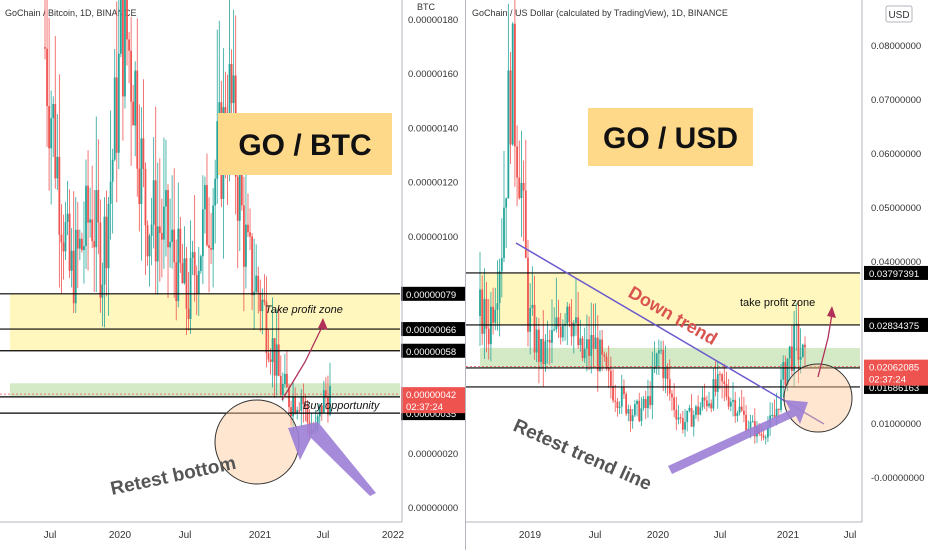 The width and height of the screenshot is (932, 555). I want to click on currency-button-label: USD, so click(898, 15).